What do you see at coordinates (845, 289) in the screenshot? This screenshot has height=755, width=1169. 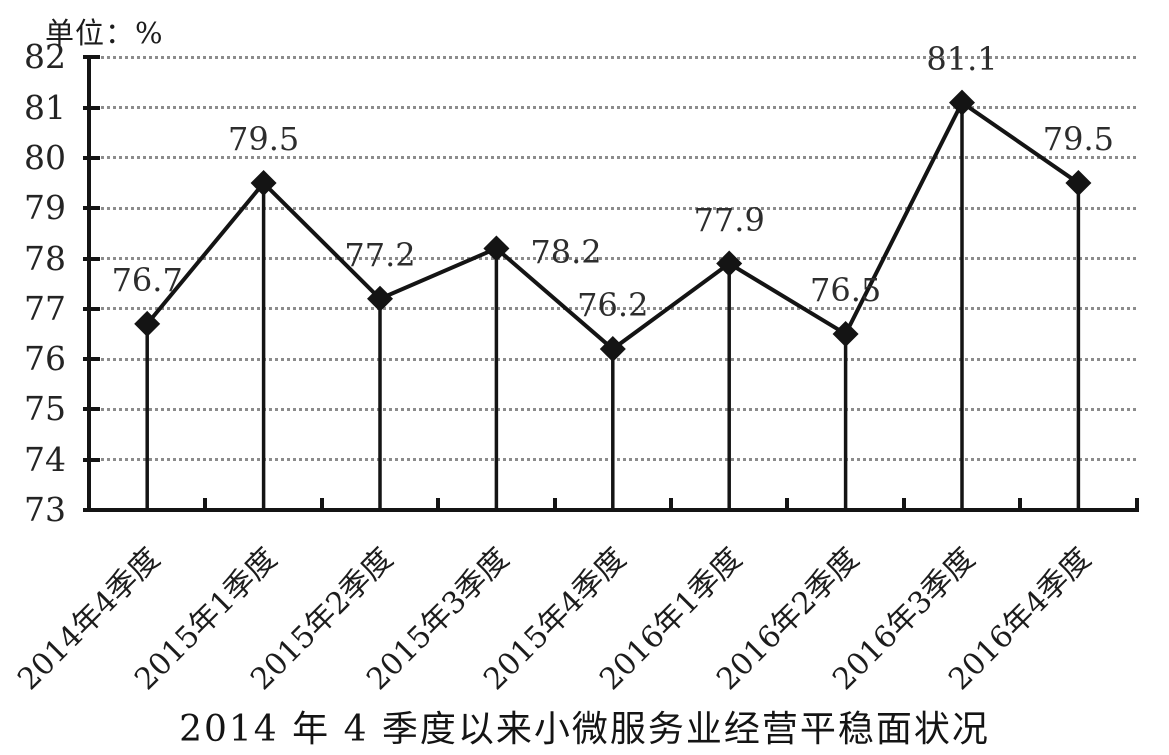 I see `data-point-label: 76.5` at bounding box center [845, 289].